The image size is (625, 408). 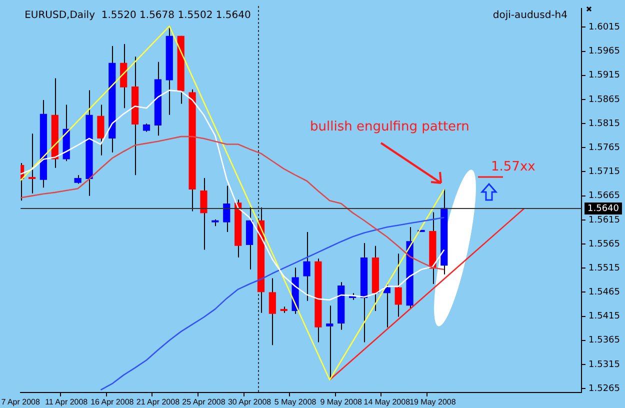 What do you see at coordinates (604, 196) in the screenshot?
I see `y-tick-label: 1.5665` at bounding box center [604, 196].